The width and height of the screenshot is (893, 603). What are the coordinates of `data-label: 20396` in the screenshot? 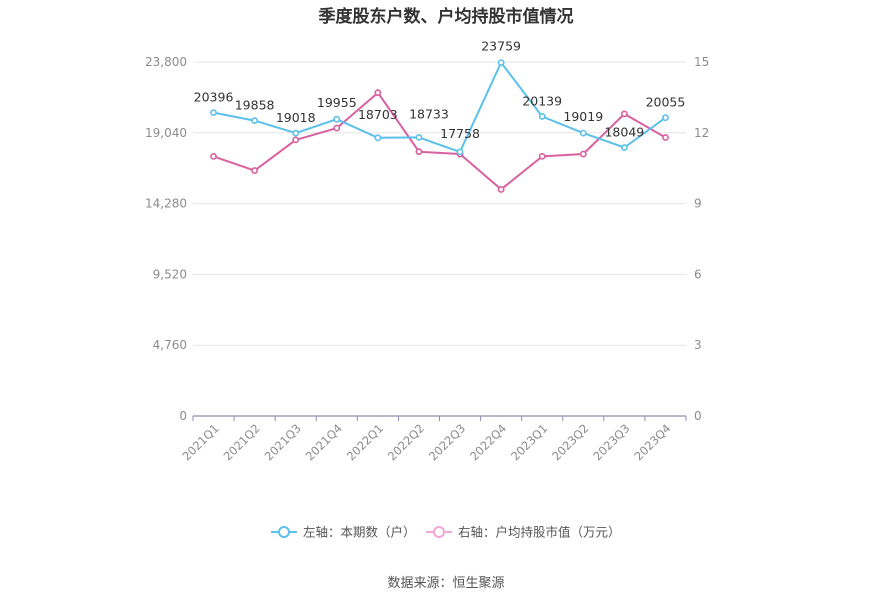 It's located at (214, 97).